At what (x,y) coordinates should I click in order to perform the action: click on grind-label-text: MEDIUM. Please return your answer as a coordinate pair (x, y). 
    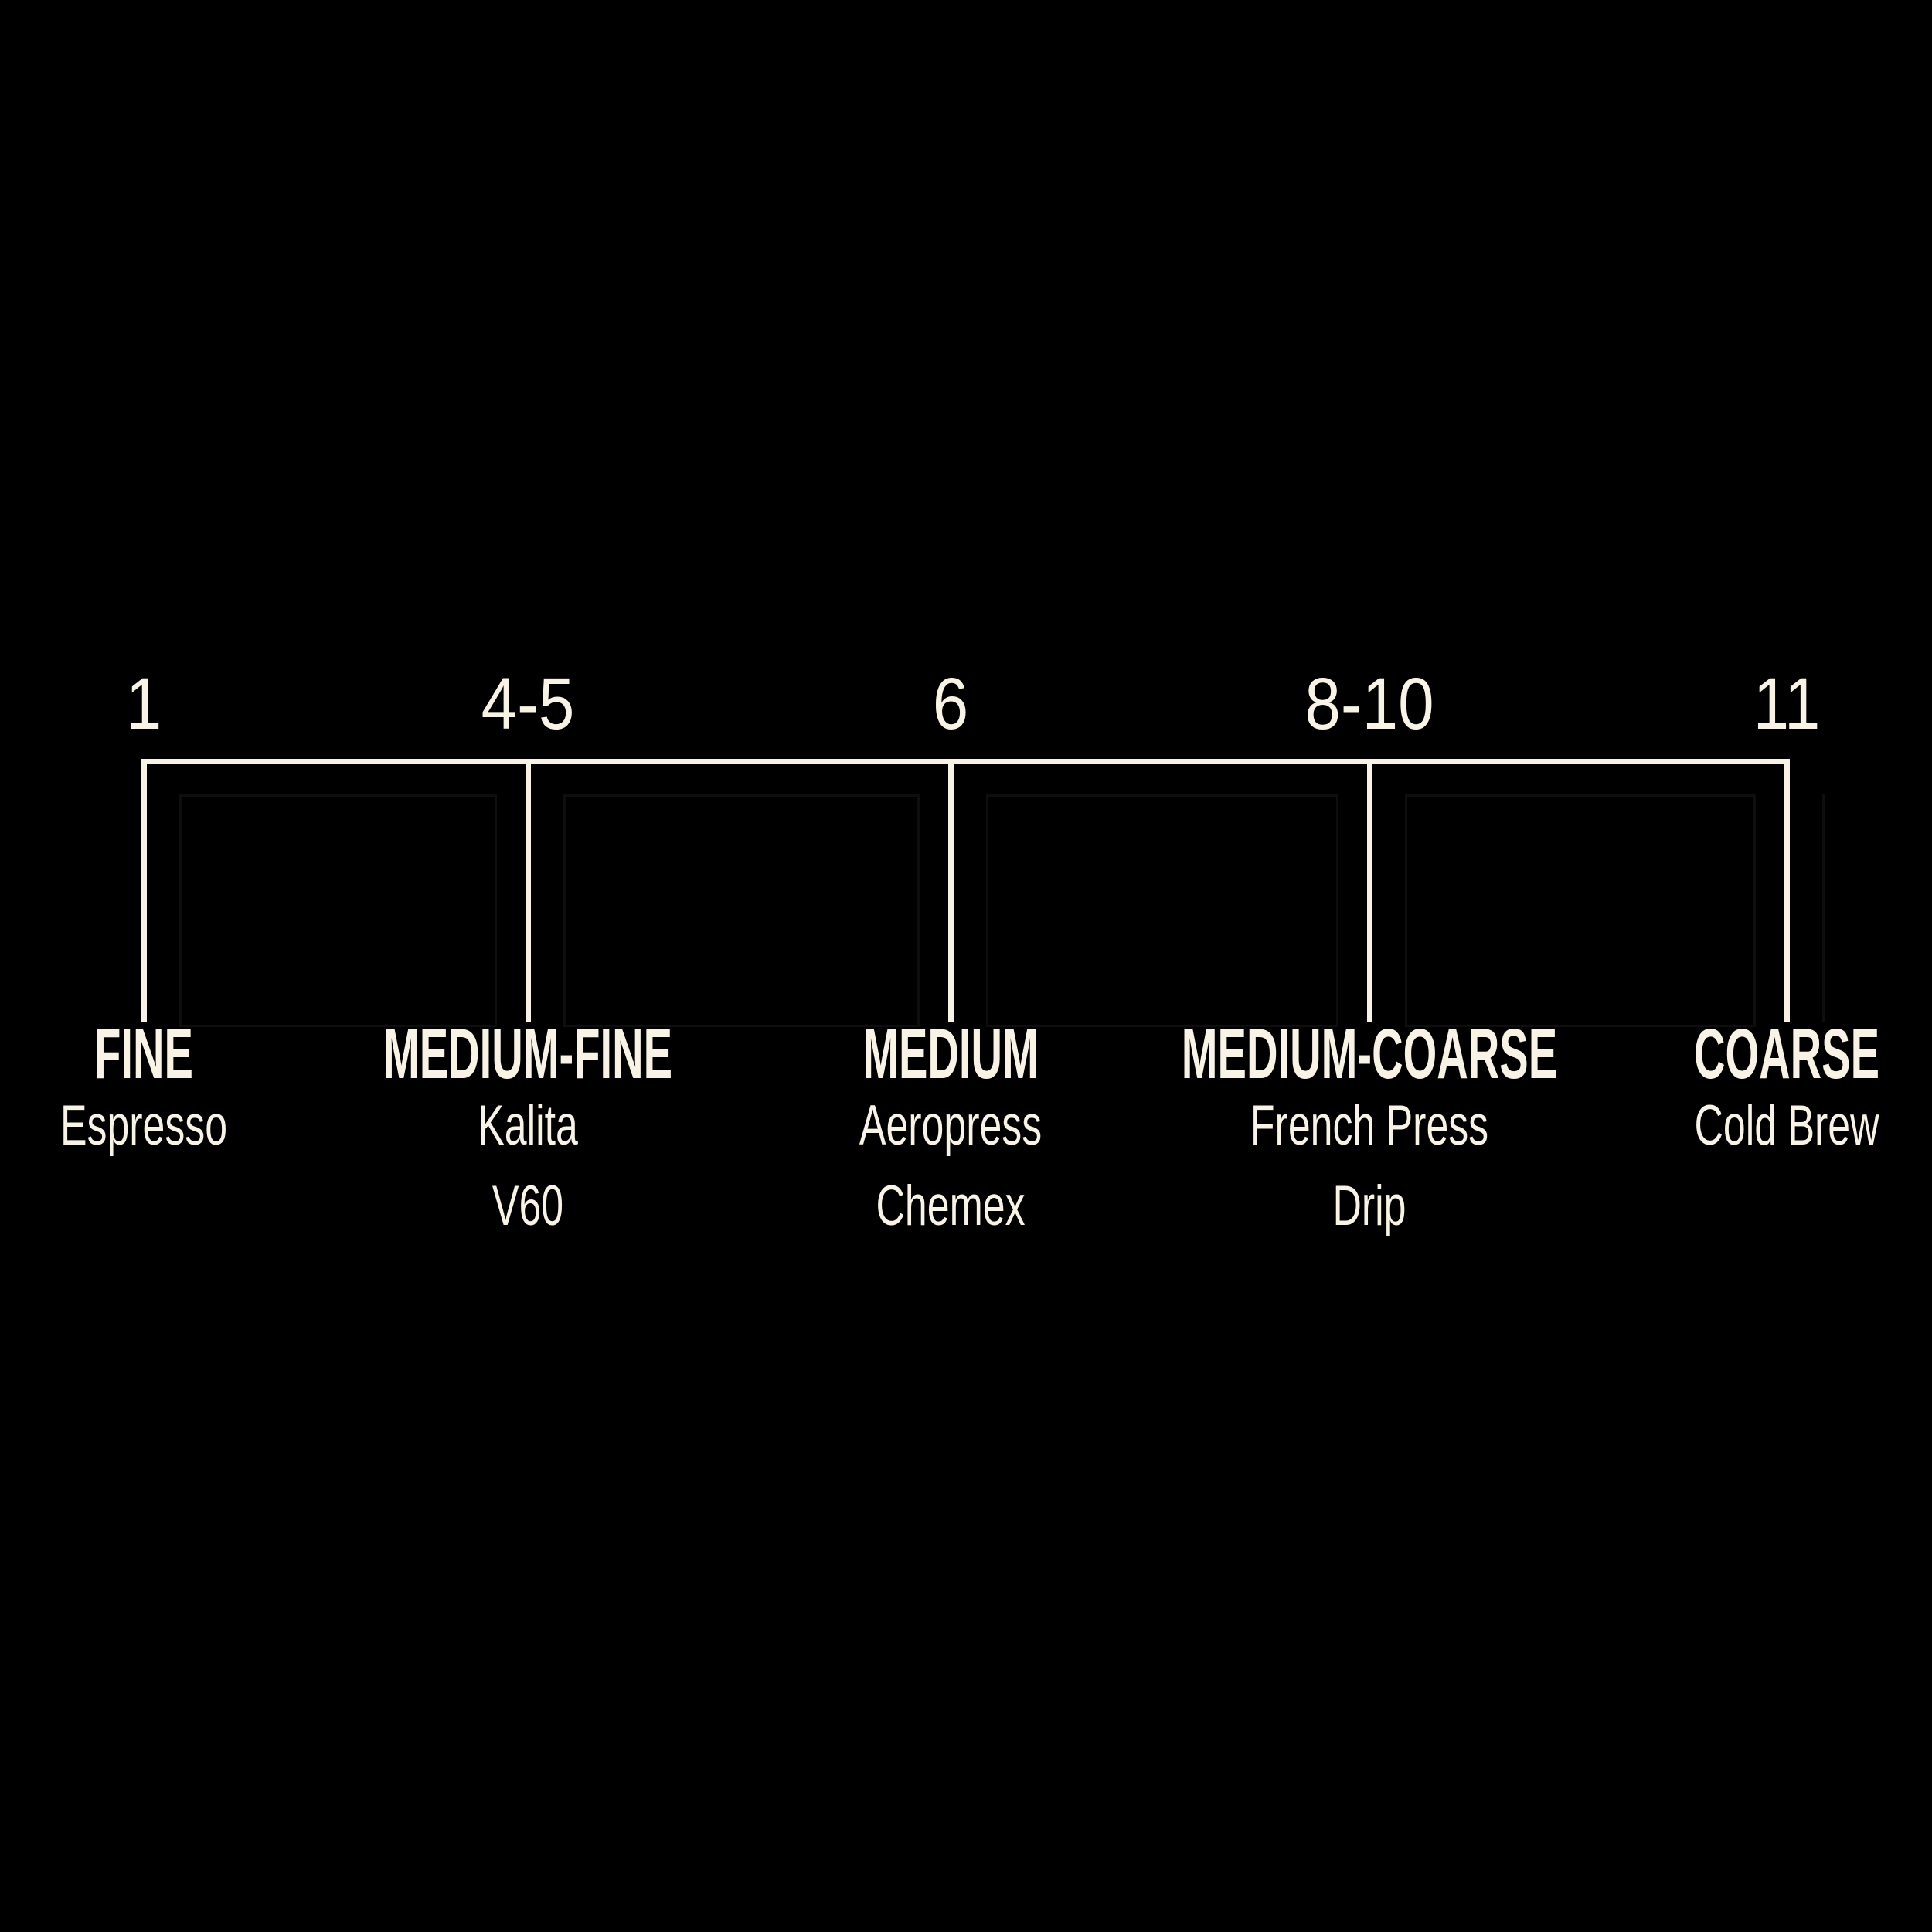
    Looking at the image, I should click on (950, 1055).